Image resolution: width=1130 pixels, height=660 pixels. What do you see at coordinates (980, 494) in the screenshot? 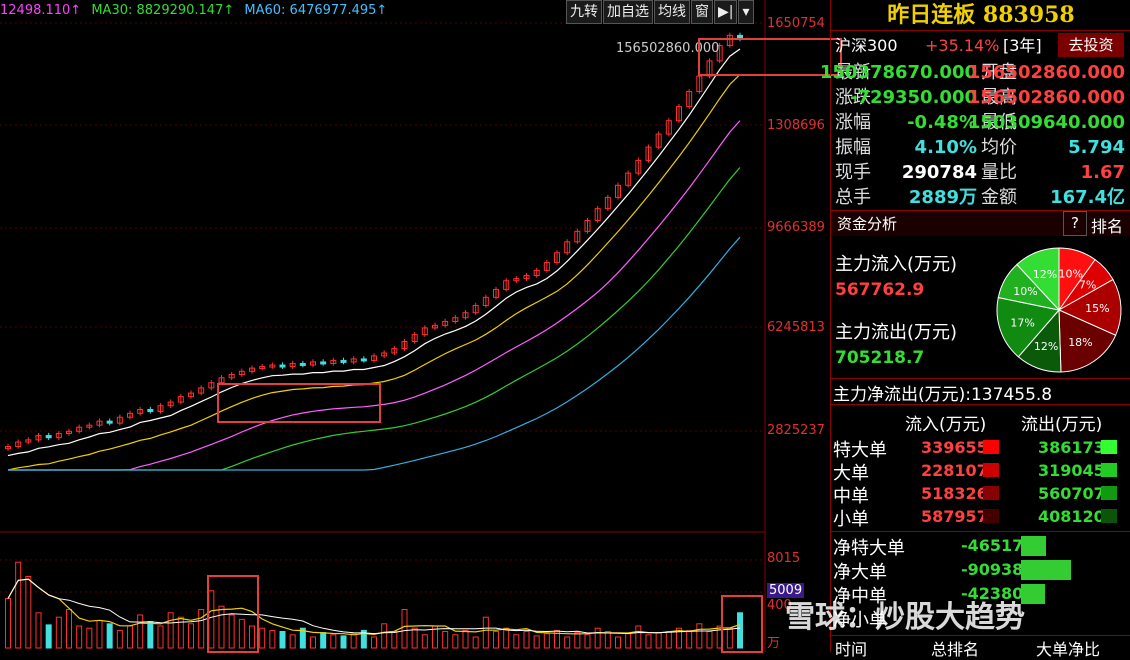
I see `flow-row: 中单 518326 560707` at bounding box center [980, 494].